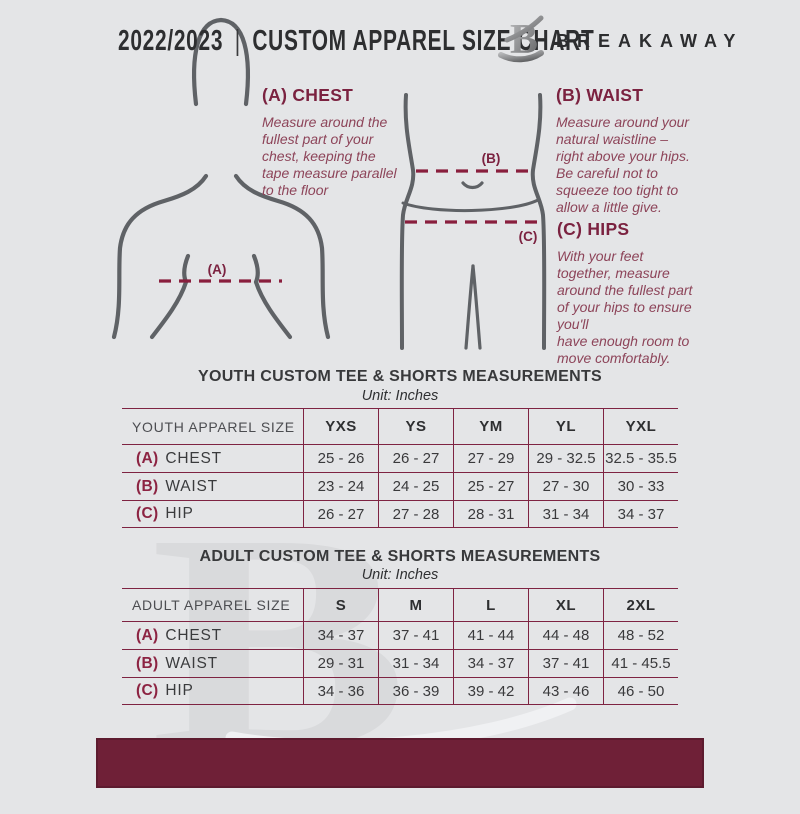 This screenshot has width=800, height=814. What do you see at coordinates (490, 486) in the screenshot?
I see `youth-waist-ym: 25 - 27` at bounding box center [490, 486].